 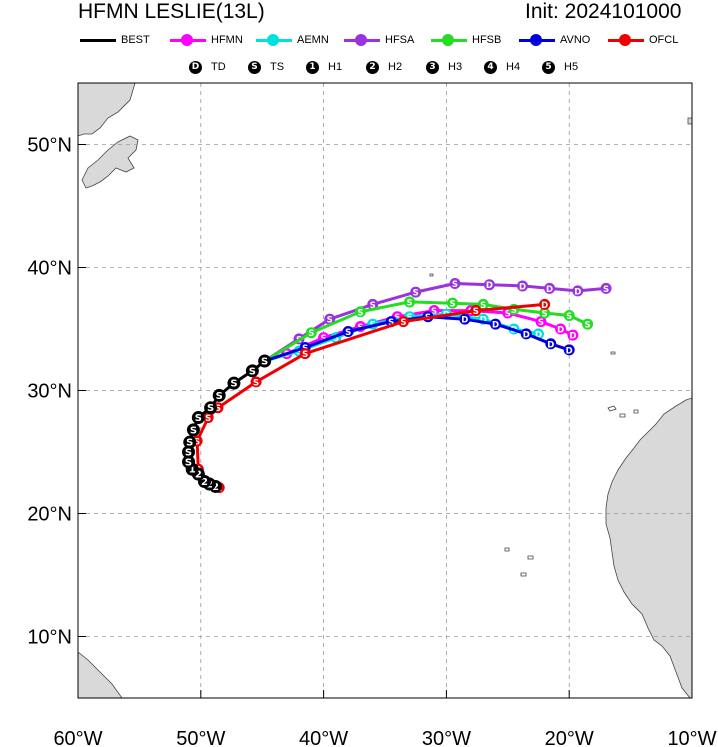 What do you see at coordinates (648, 547) in the screenshot?
I see `land-africa` at bounding box center [648, 547].